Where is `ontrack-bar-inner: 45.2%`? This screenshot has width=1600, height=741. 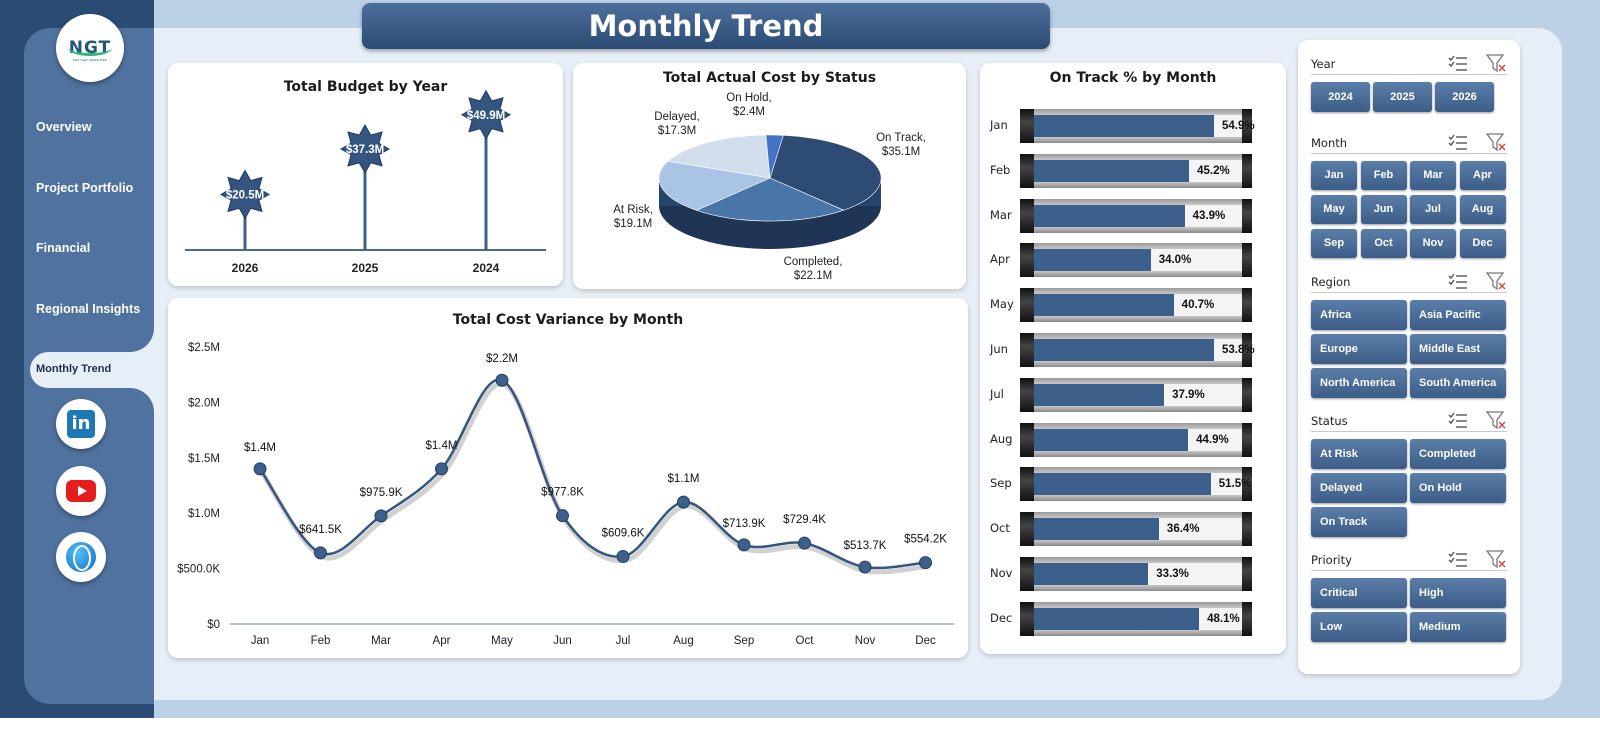
ontrack-bar-inner: 45.2% is located at coordinates (1138, 170).